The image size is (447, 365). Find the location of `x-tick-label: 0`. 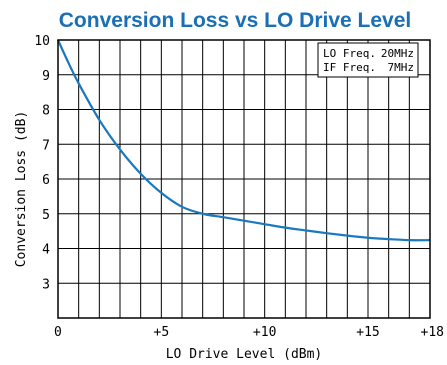

x-tick-label: 0 is located at coordinates (58, 332).